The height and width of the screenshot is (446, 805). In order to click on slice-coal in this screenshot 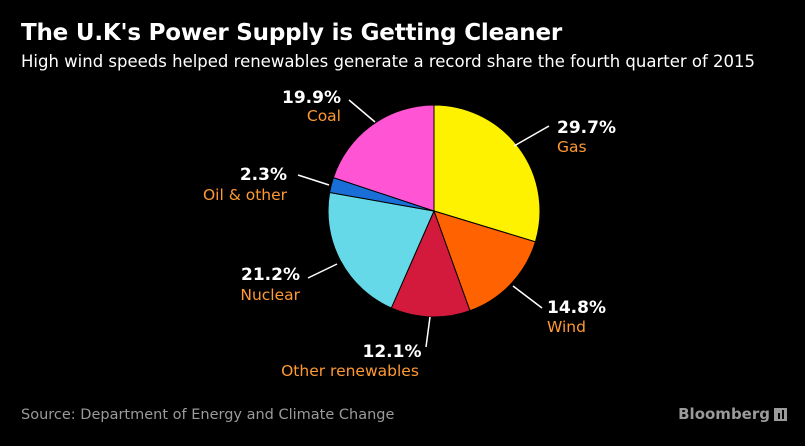, I will do `click(383, 158)`.